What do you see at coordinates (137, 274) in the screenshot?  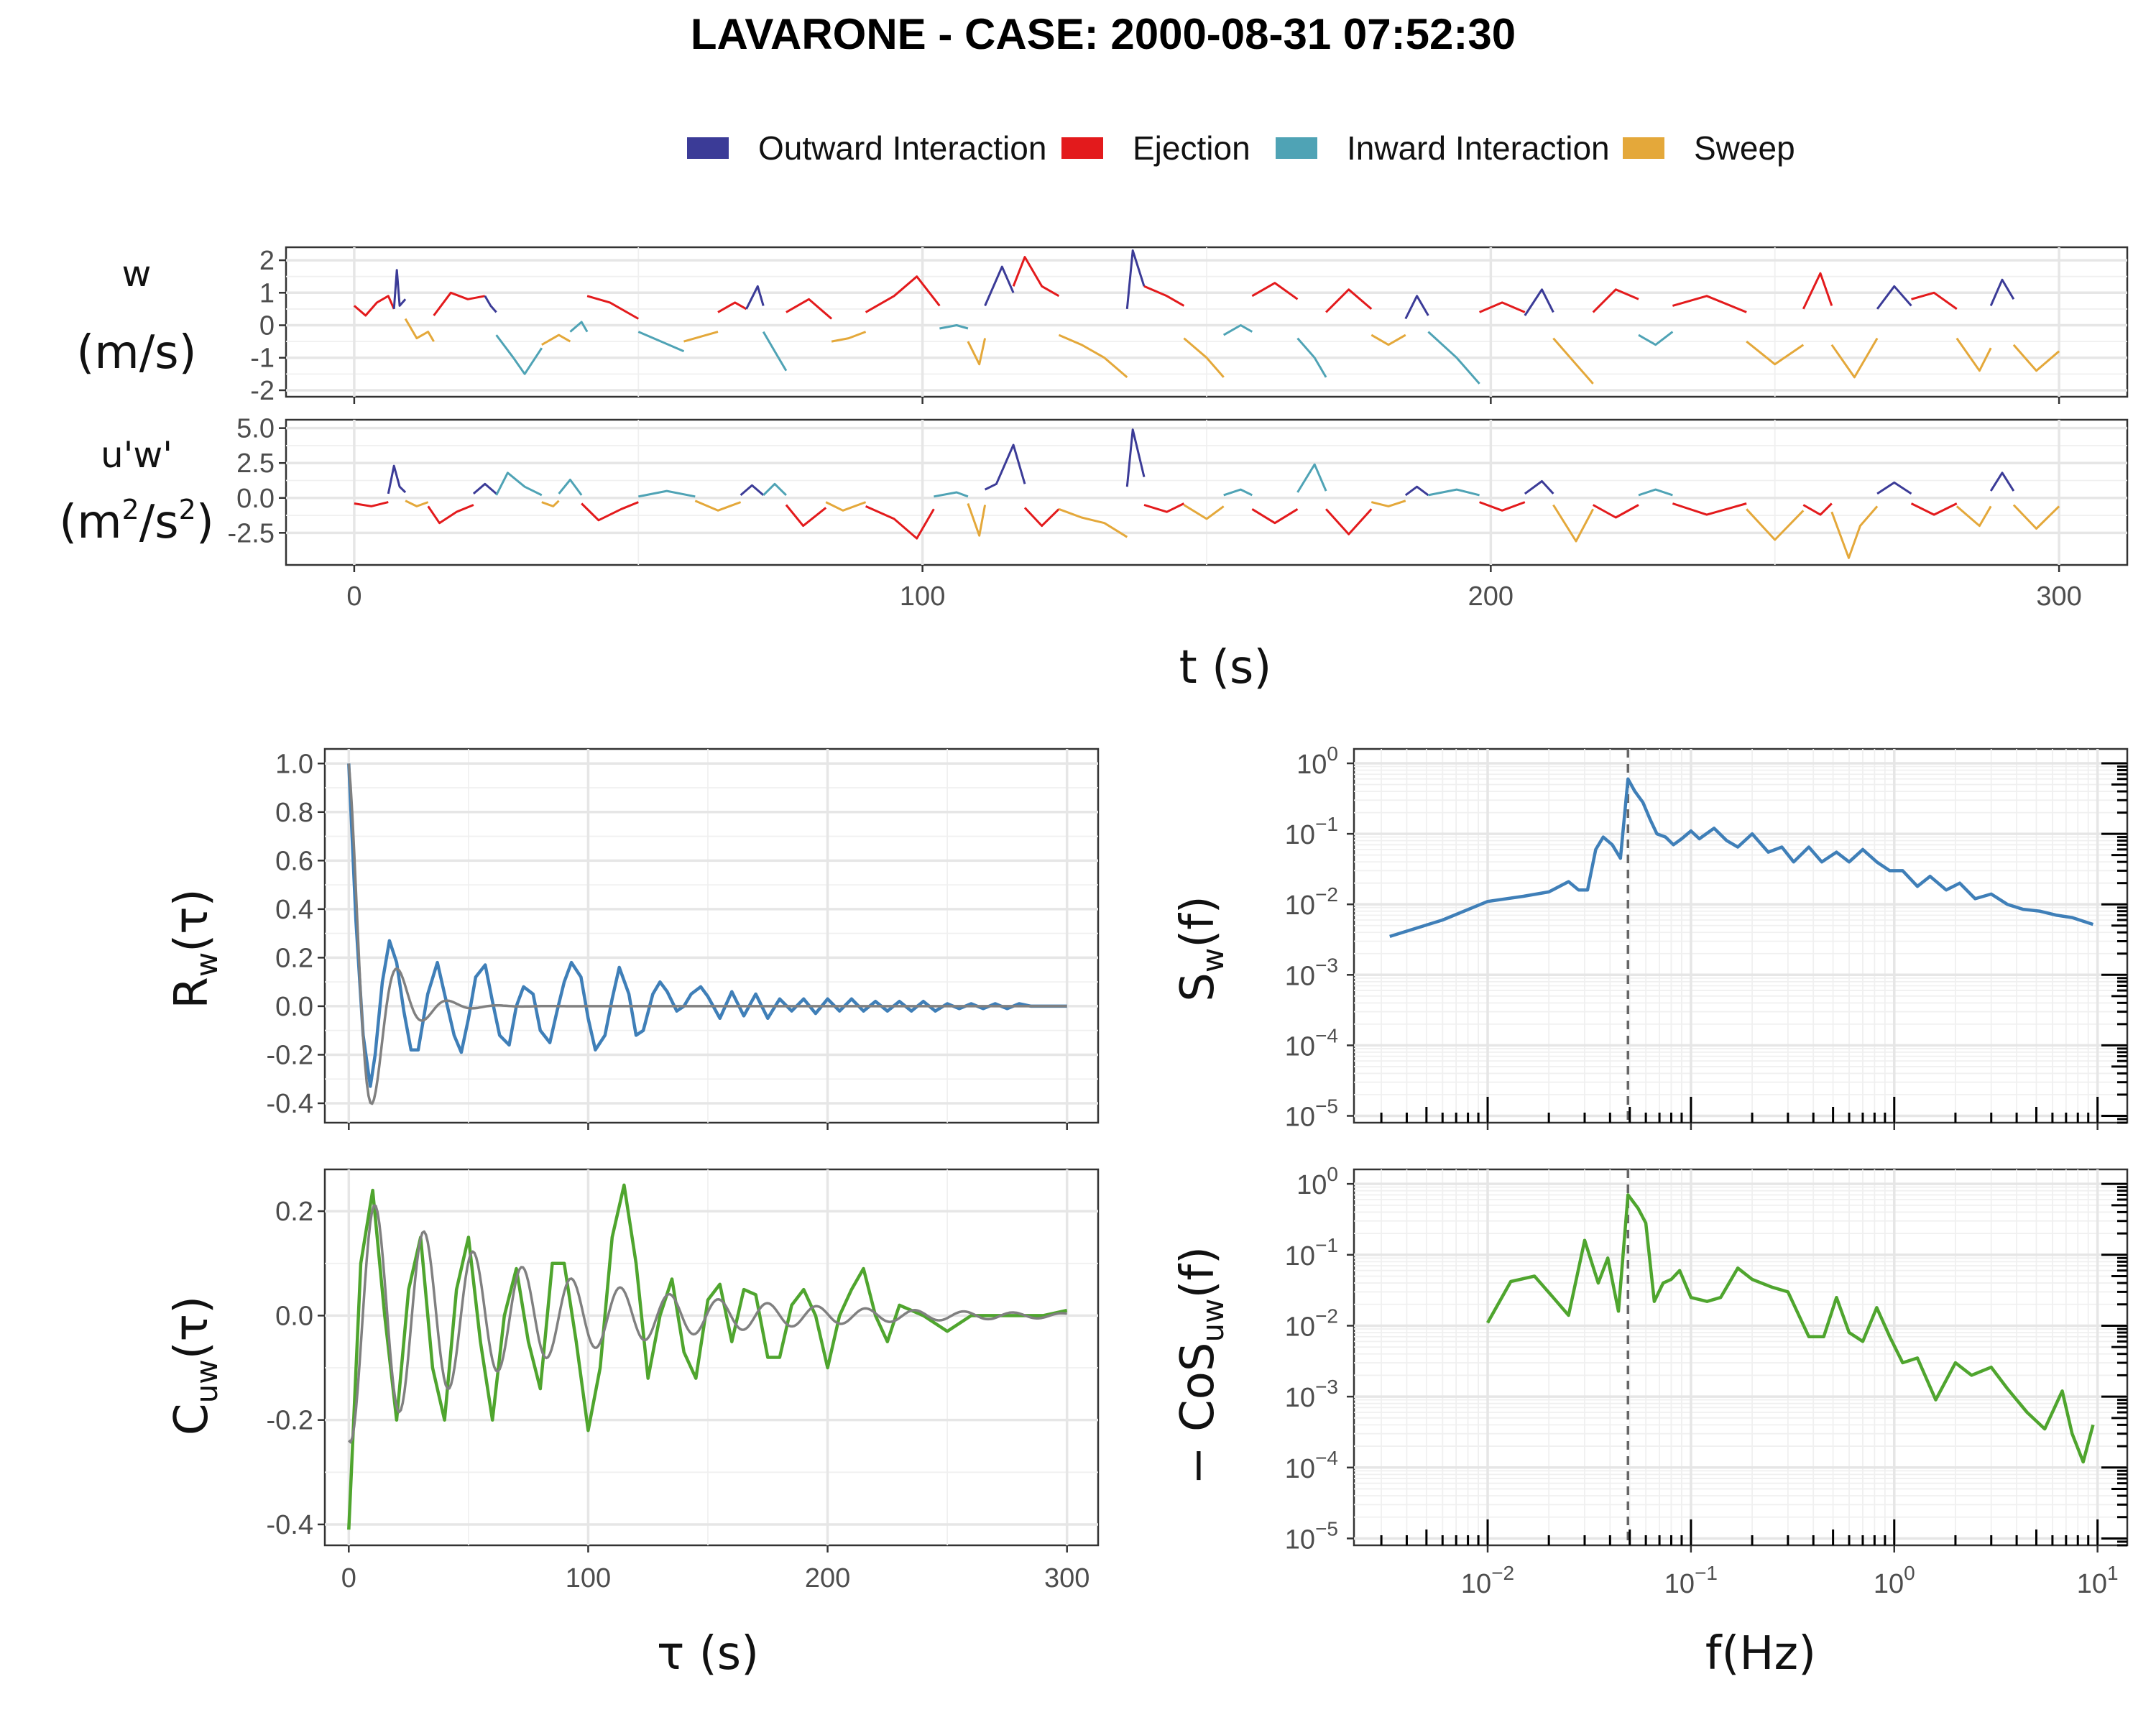 I see `w-label: w` at bounding box center [137, 274].